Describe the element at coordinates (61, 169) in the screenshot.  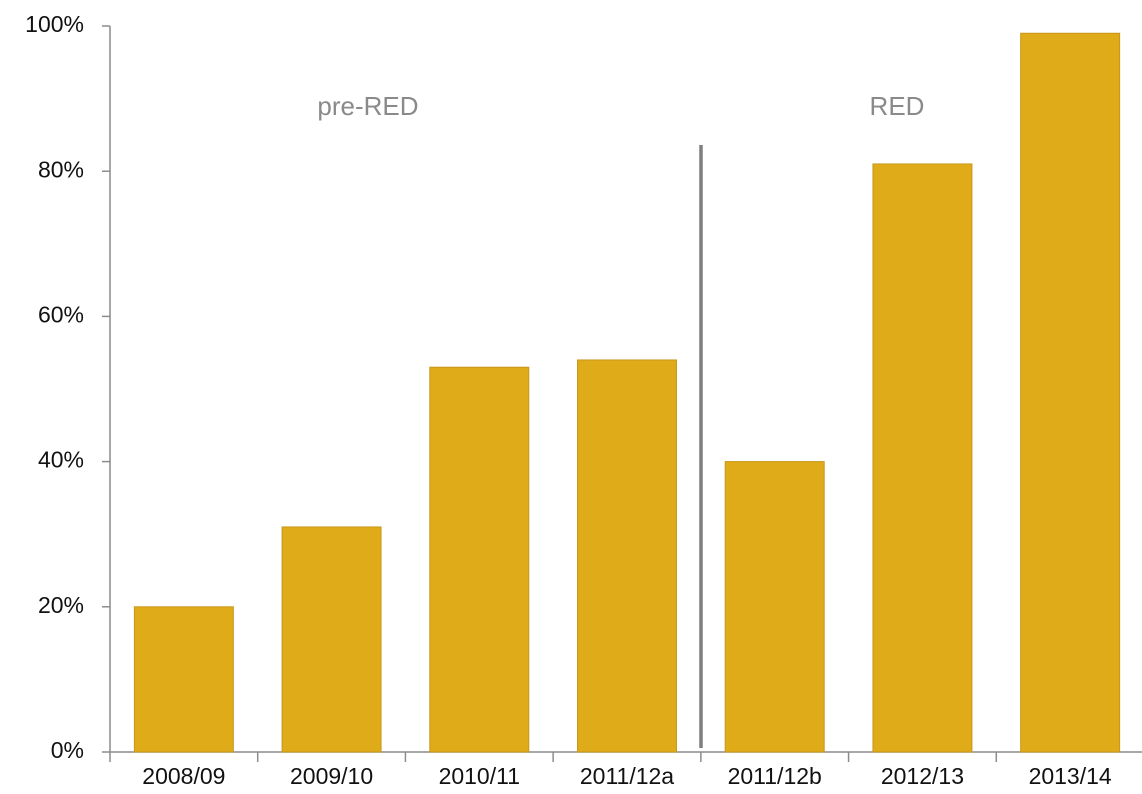
I see `y-tick-label: 80%` at that location.